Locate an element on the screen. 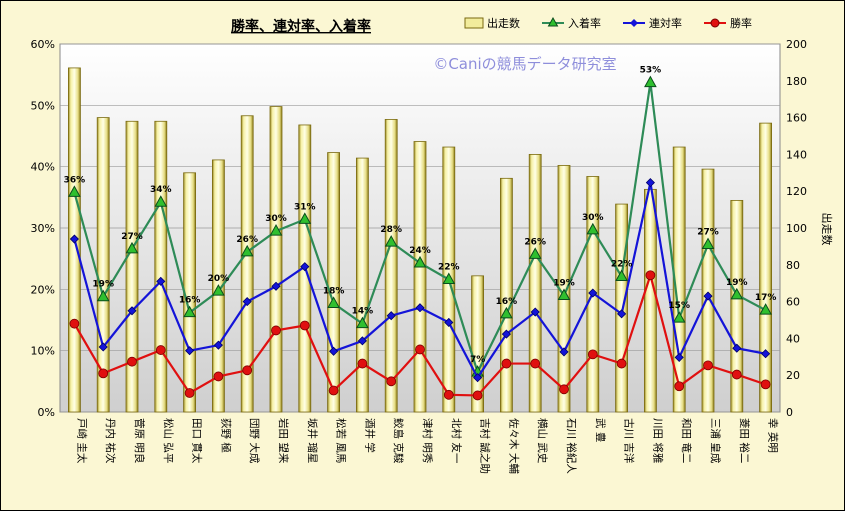 The width and height of the screenshot is (845, 514). x-tick-label: 武 豊 is located at coordinates (600, 430).